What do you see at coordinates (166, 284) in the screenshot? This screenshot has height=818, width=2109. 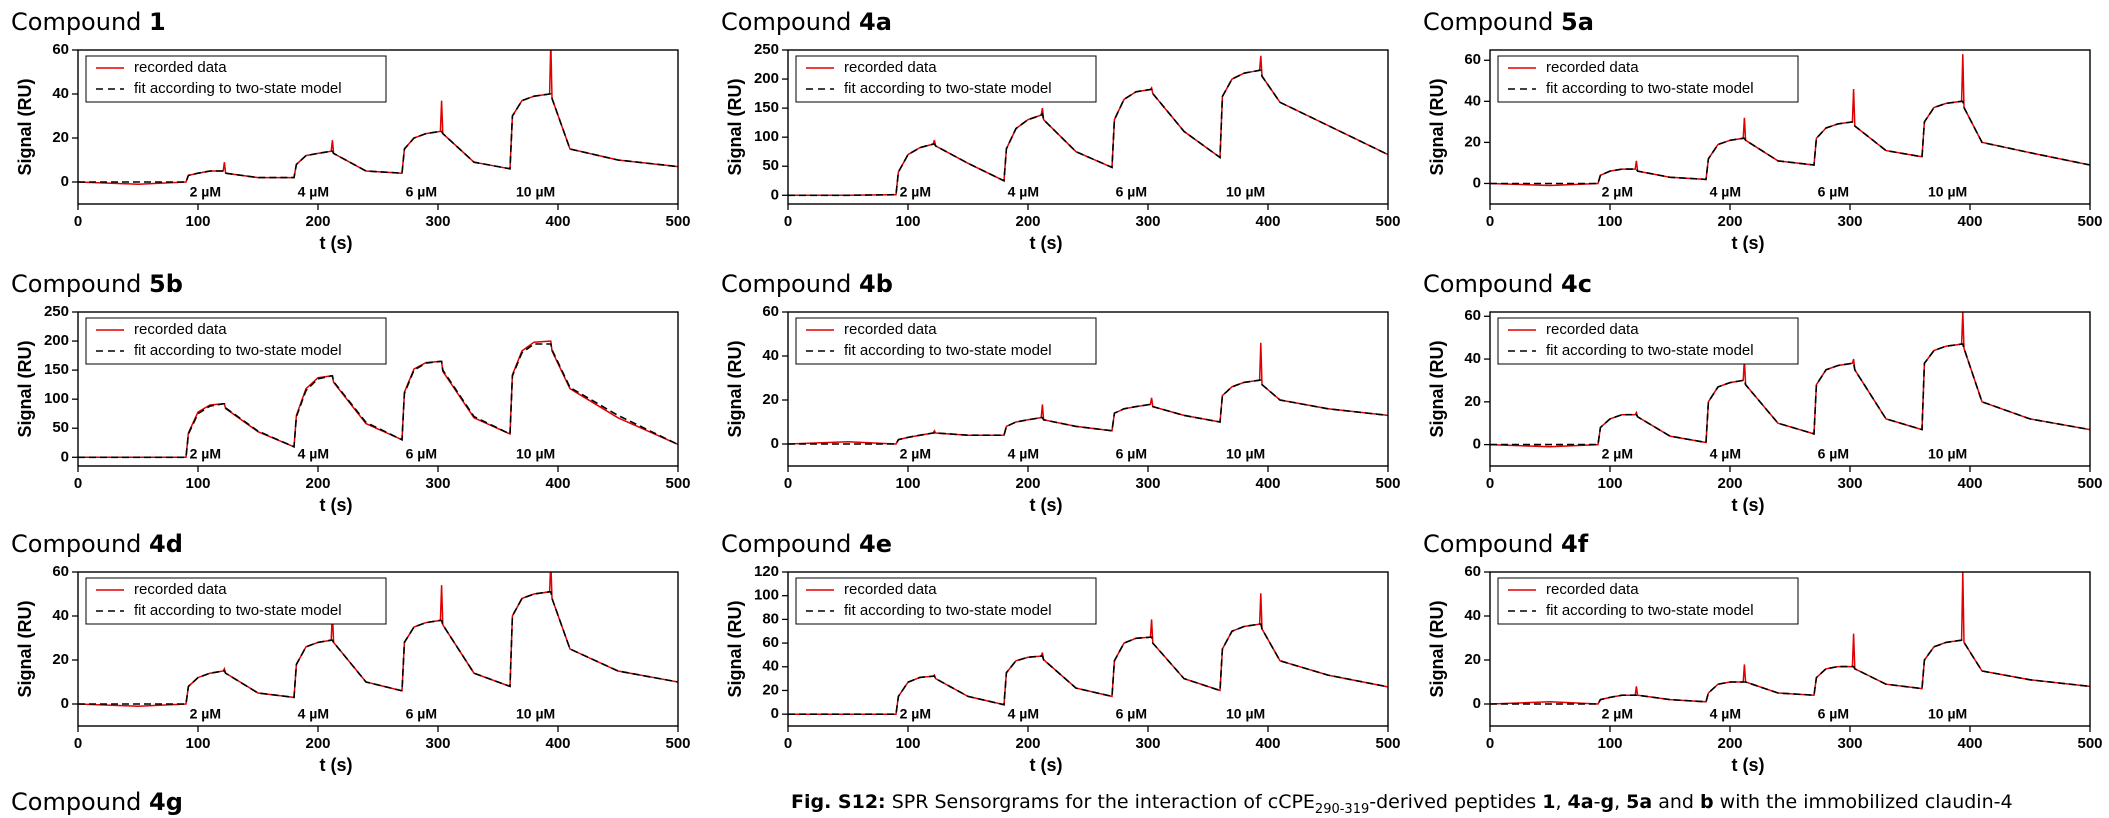 I see `compound-label: 5b` at bounding box center [166, 284].